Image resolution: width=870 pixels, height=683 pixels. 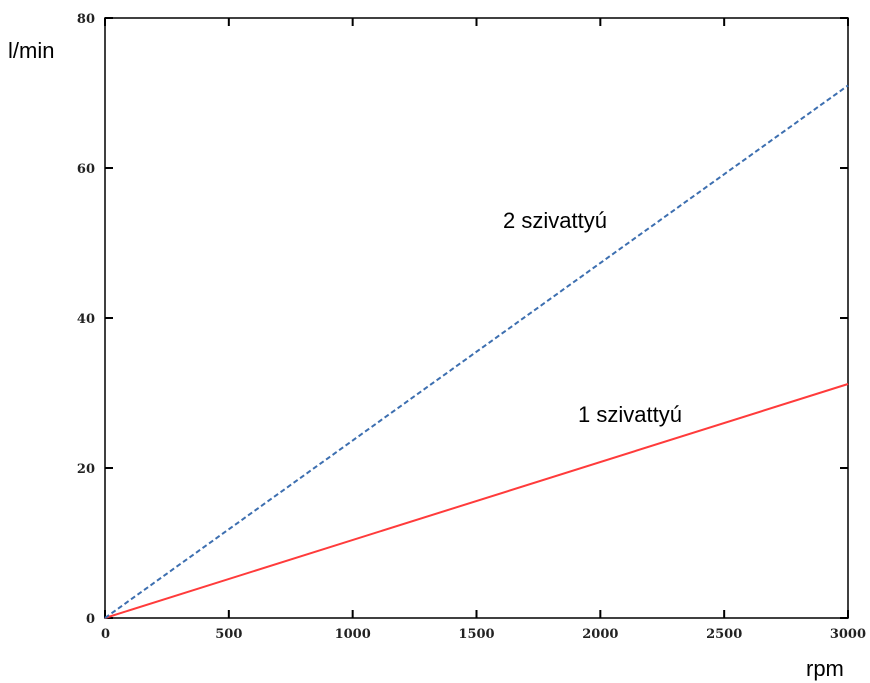 What do you see at coordinates (848, 634) in the screenshot?
I see `x-tick-label: 3000` at bounding box center [848, 634].